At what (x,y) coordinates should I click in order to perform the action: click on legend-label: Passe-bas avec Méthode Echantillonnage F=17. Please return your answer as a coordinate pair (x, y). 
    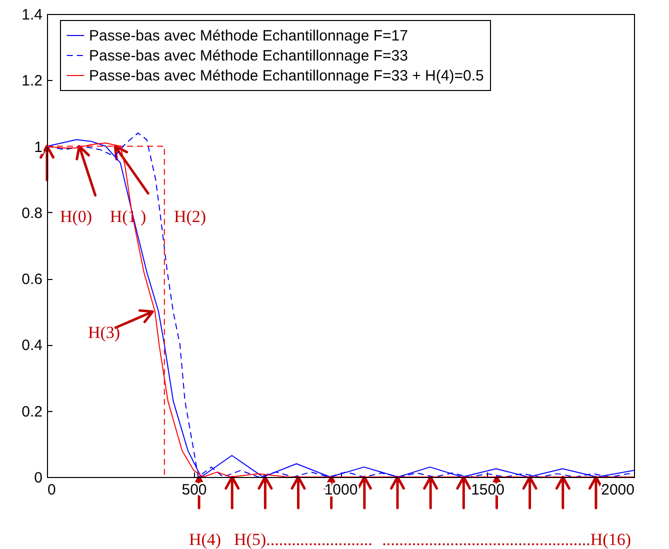
    Looking at the image, I should click on (248, 36).